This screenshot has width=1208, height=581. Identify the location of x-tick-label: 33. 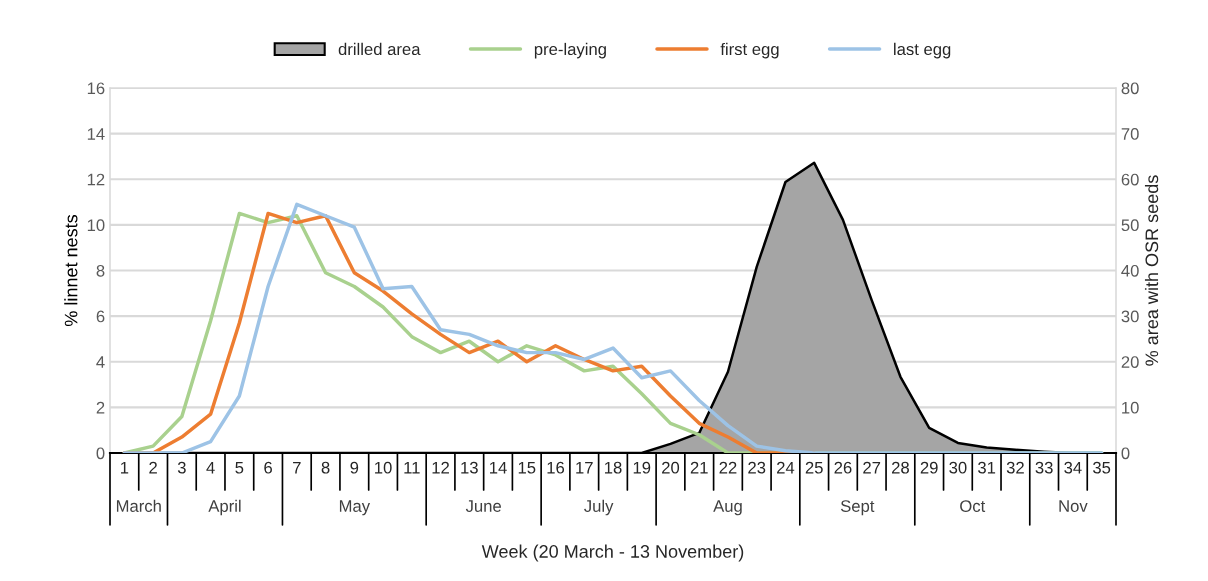
(1044, 467).